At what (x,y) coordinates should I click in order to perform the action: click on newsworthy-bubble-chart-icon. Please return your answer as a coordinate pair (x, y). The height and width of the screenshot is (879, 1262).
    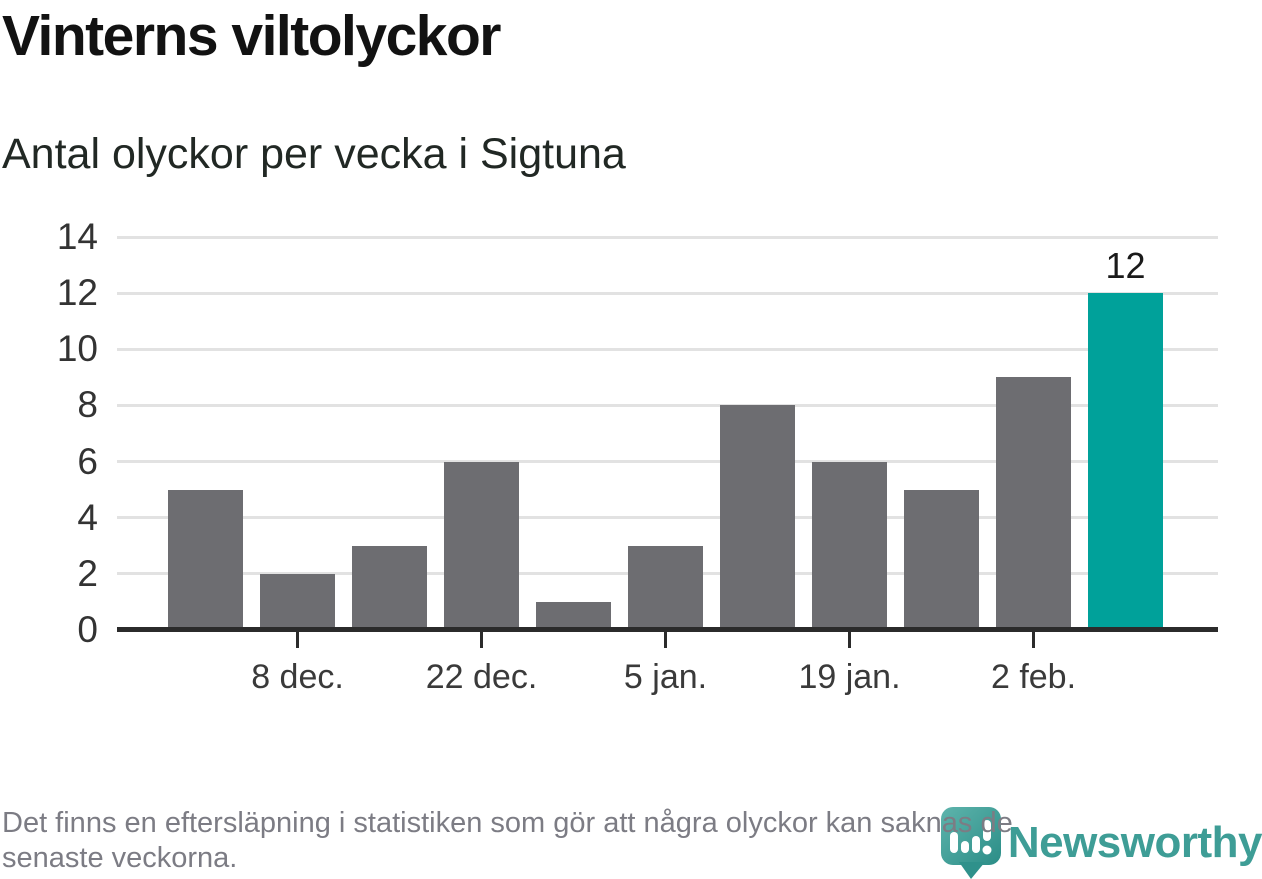
    Looking at the image, I should click on (970, 843).